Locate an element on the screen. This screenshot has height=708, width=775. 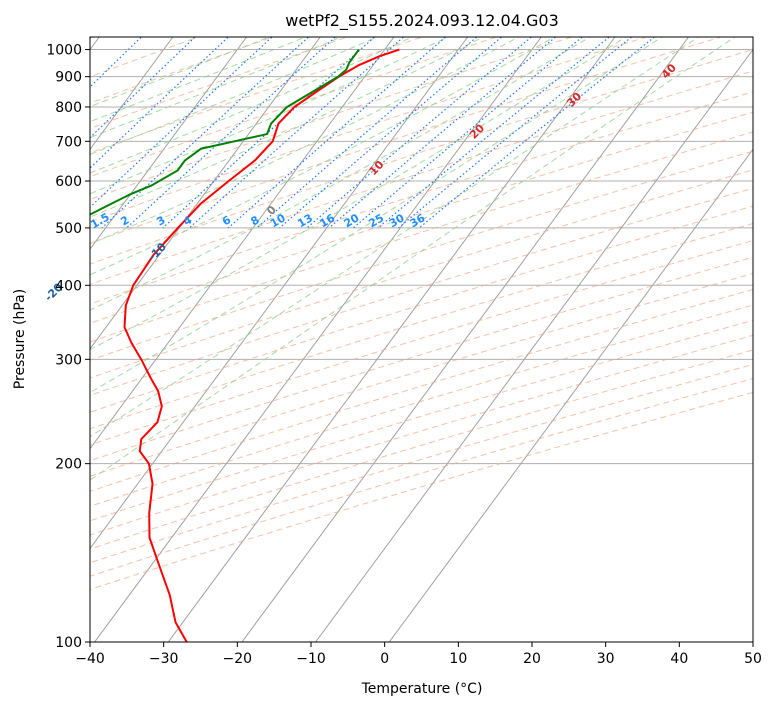
y-tick-label: 800 is located at coordinates (68, 108).